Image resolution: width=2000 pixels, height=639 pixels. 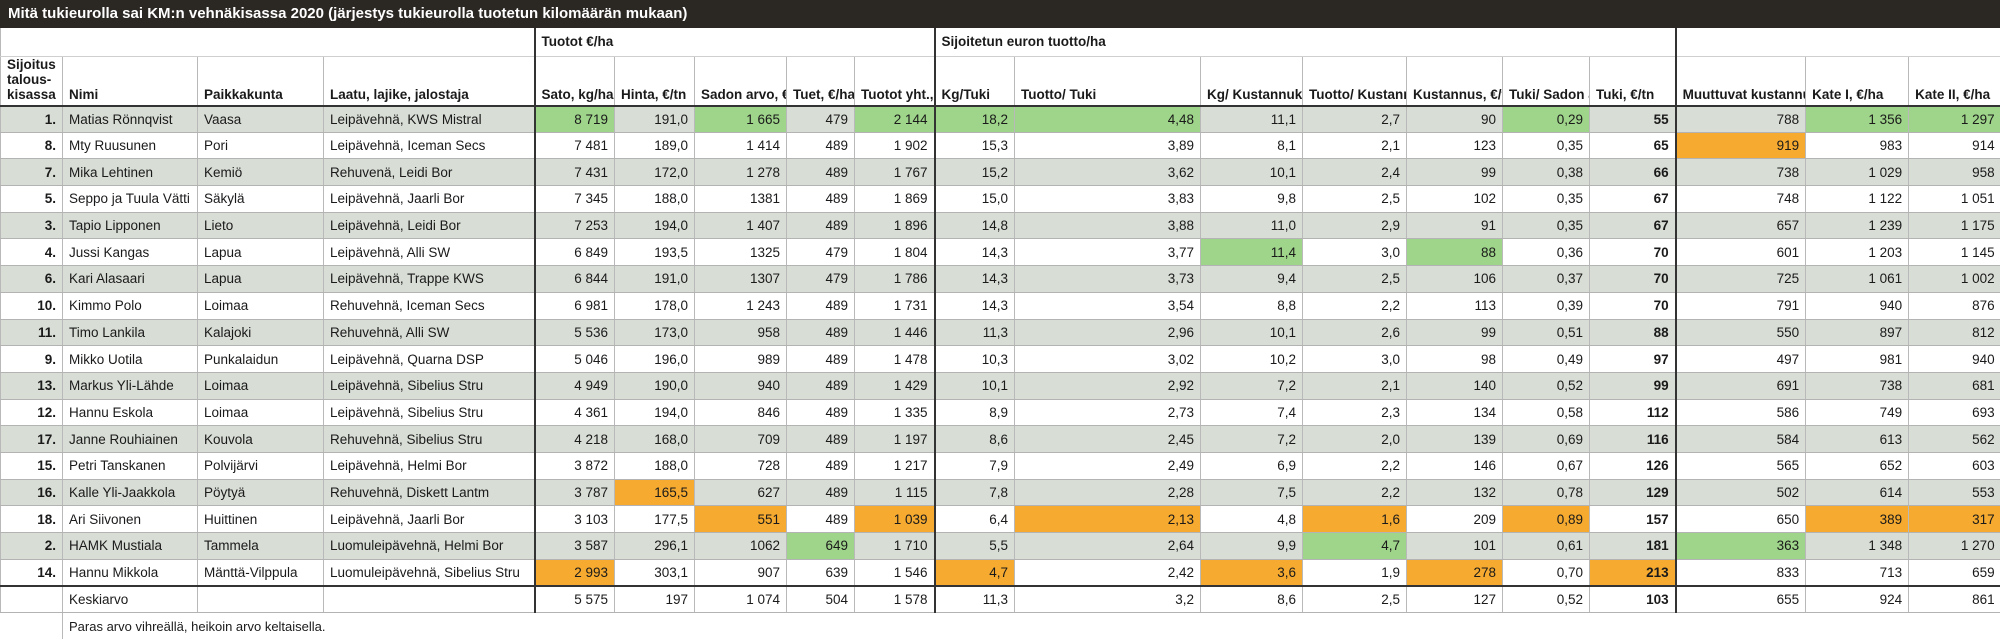 I want to click on cell-rank: 1., so click(x=31, y=119).